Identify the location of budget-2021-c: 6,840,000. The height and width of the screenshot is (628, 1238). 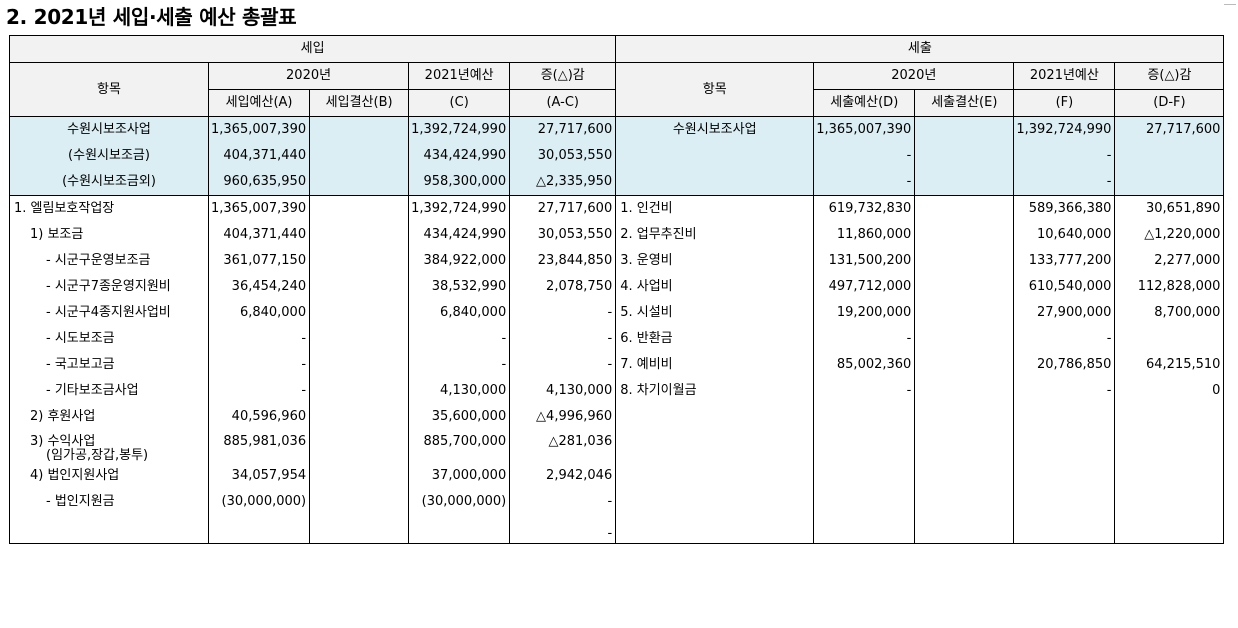
(459, 313).